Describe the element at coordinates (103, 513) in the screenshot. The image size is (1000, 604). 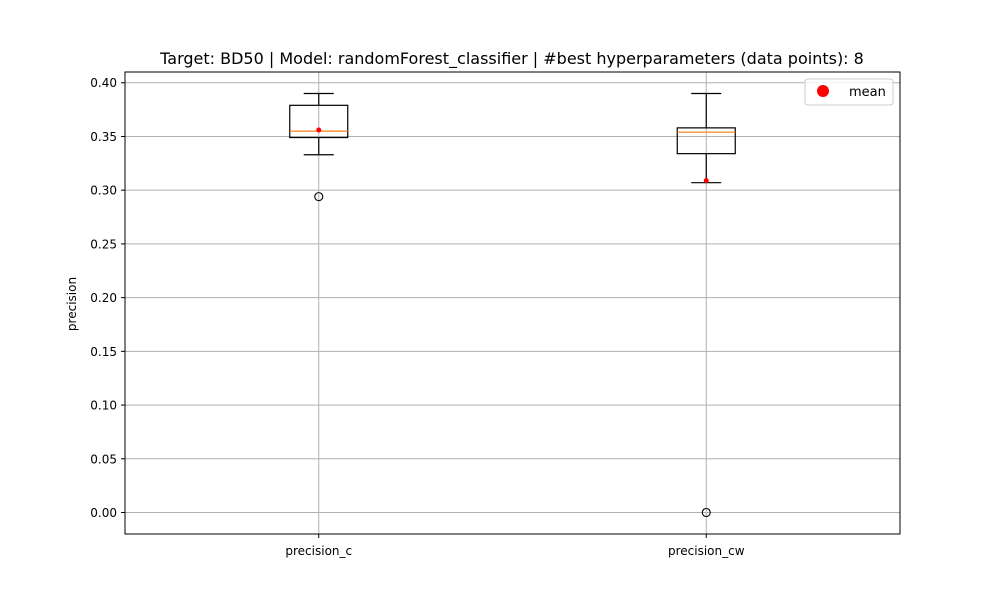
I see `y-tick-label: 0.00` at that location.